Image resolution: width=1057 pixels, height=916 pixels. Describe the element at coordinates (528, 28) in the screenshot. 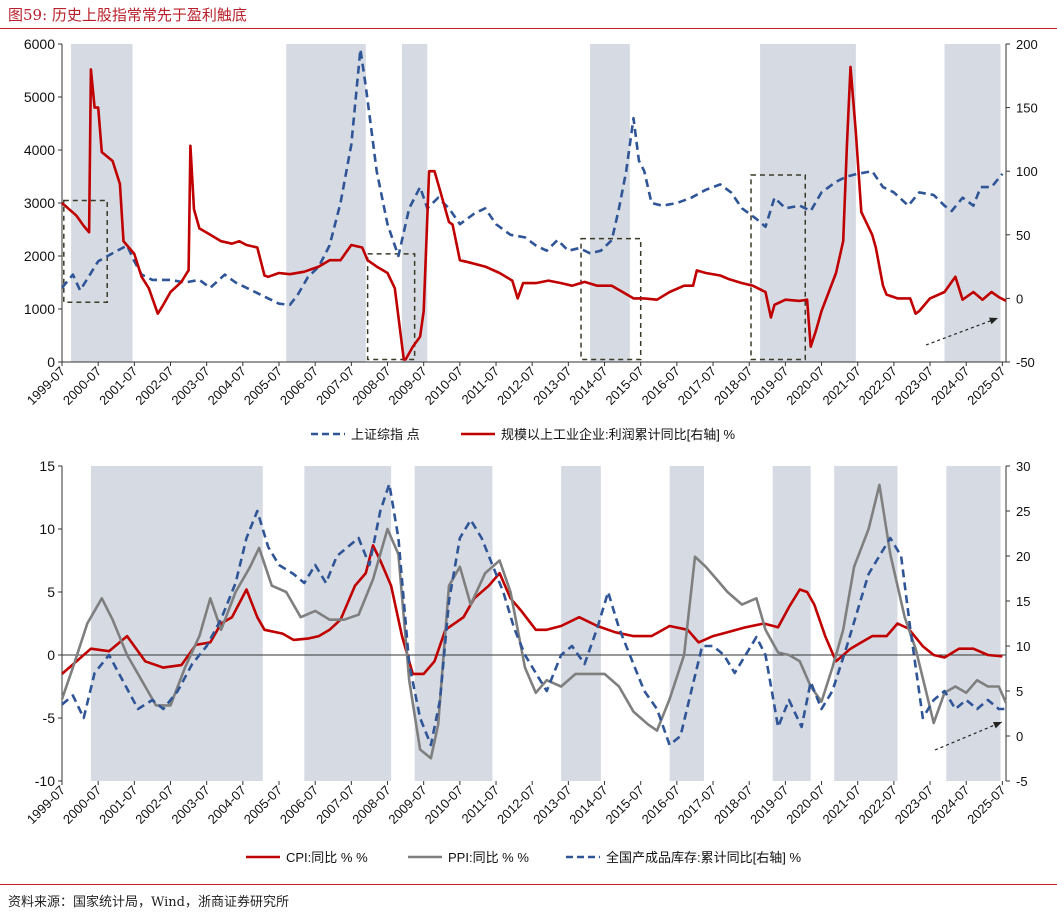

I see `top-divider` at that location.